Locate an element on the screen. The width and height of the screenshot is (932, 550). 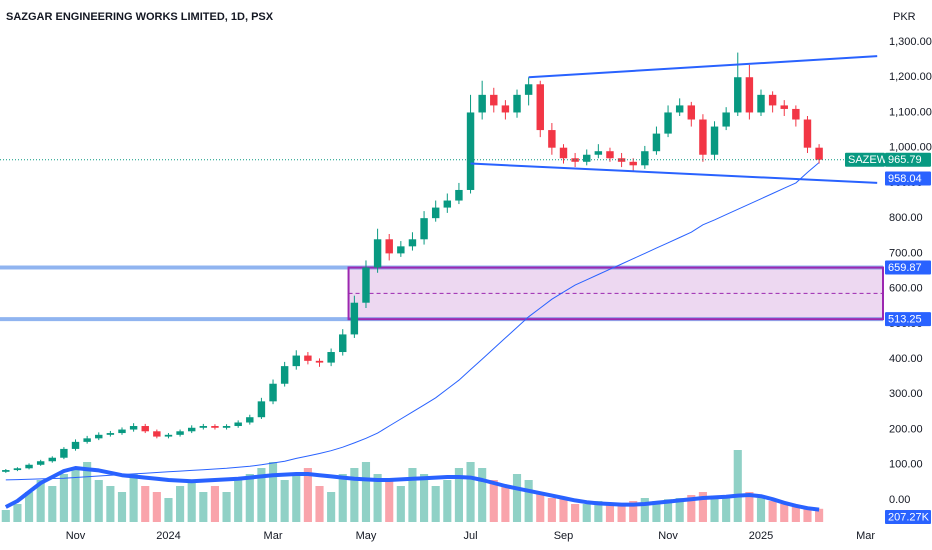
zone-top-badge: 659.87 is located at coordinates (905, 268).